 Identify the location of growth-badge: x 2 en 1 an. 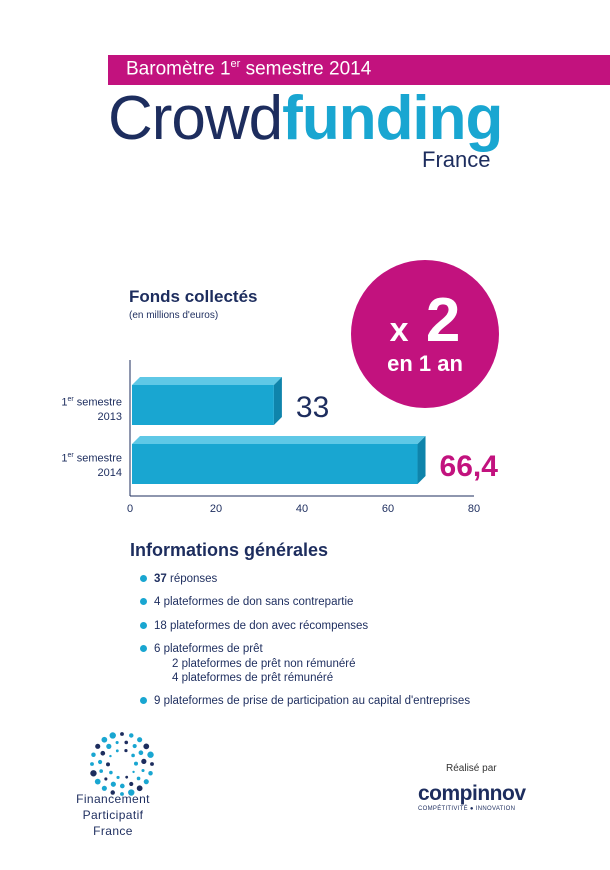
(425, 334).